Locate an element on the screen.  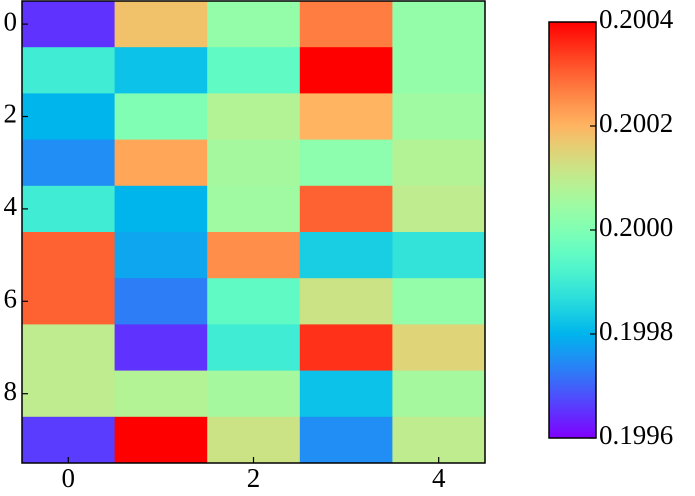
y-tick-label: 0 is located at coordinates (11, 21).